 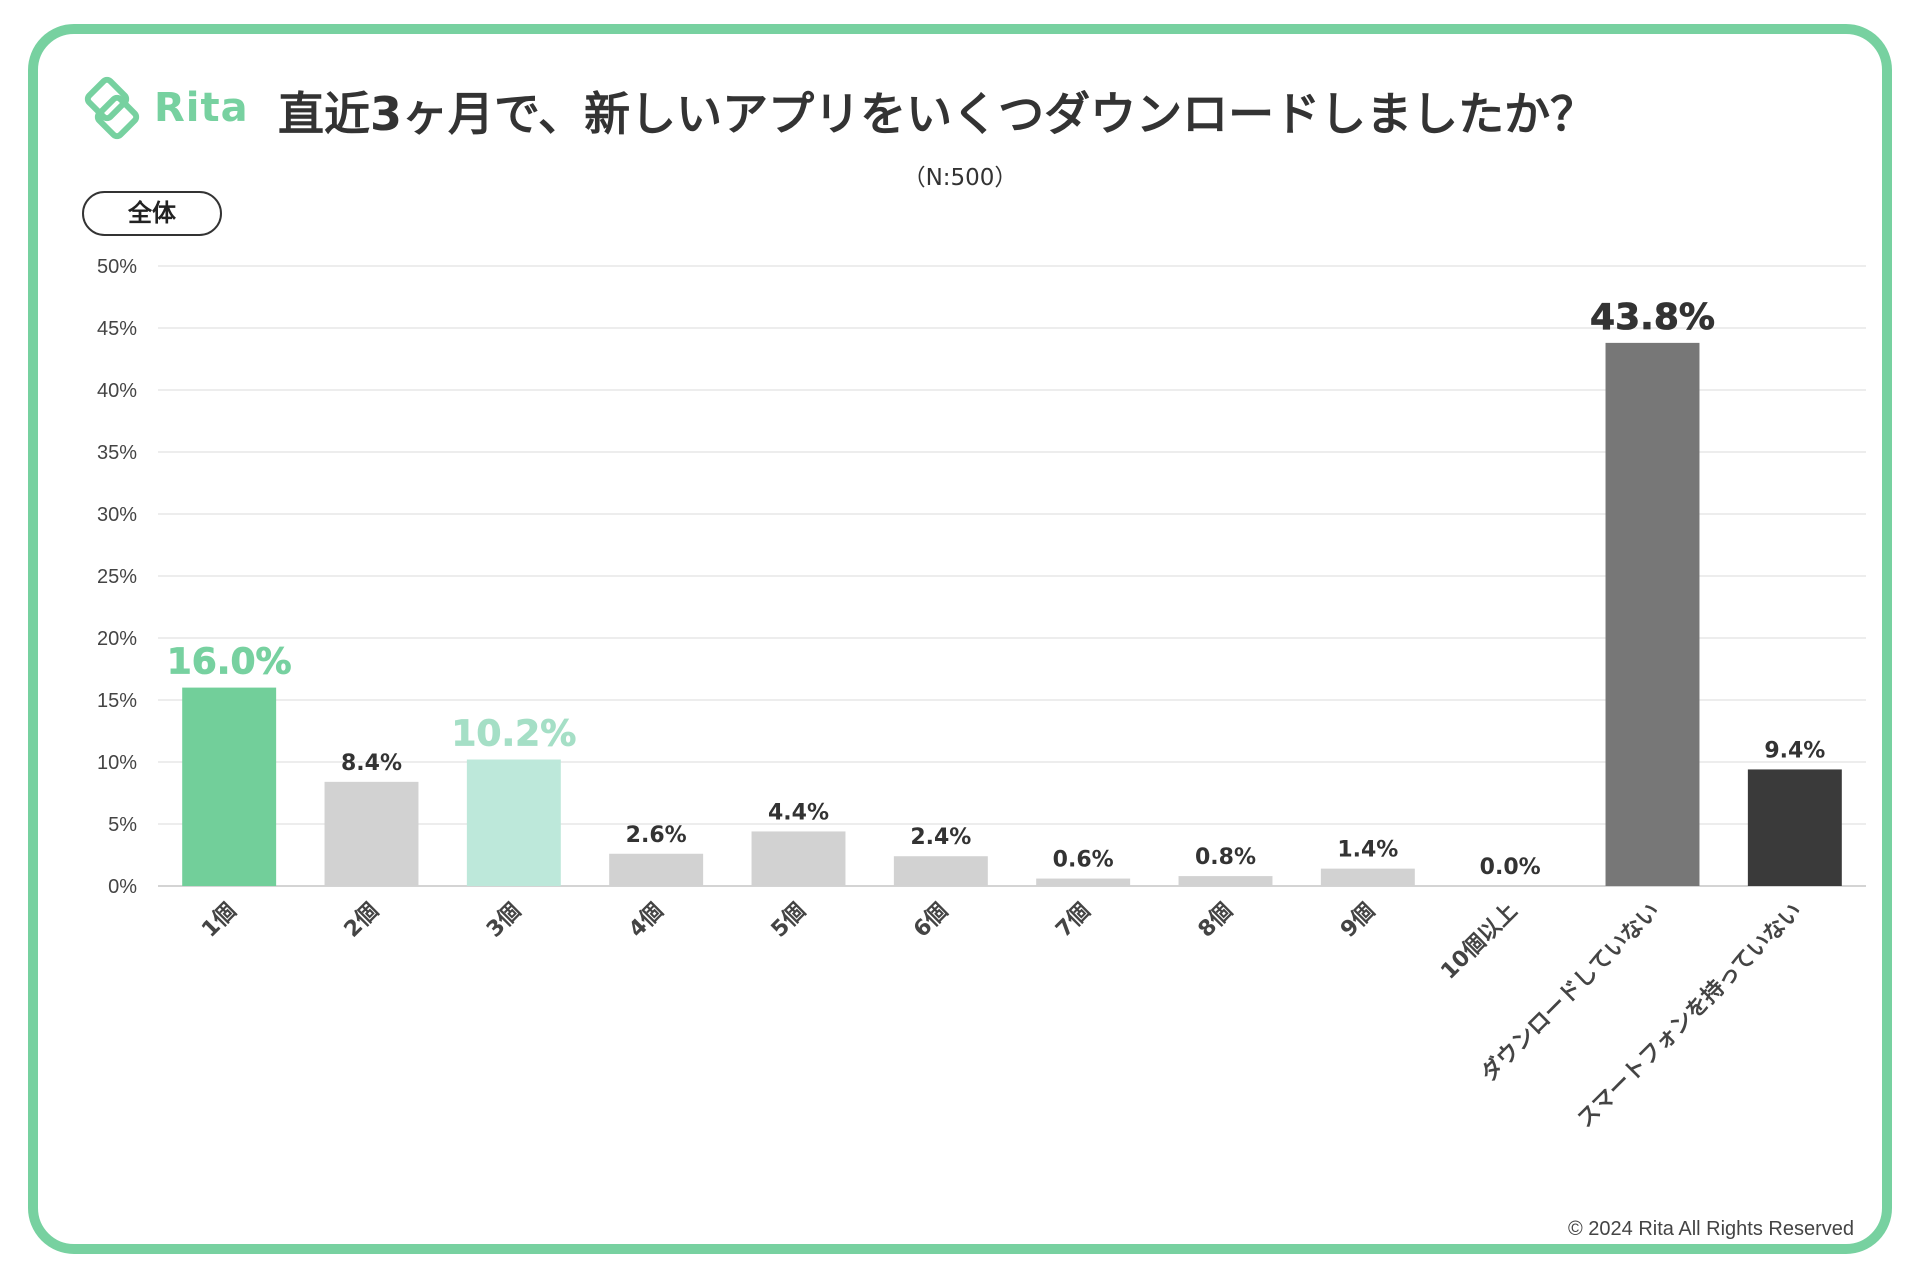 What do you see at coordinates (504, 921) in the screenshot?
I see `x-tick-label: 3個` at bounding box center [504, 921].